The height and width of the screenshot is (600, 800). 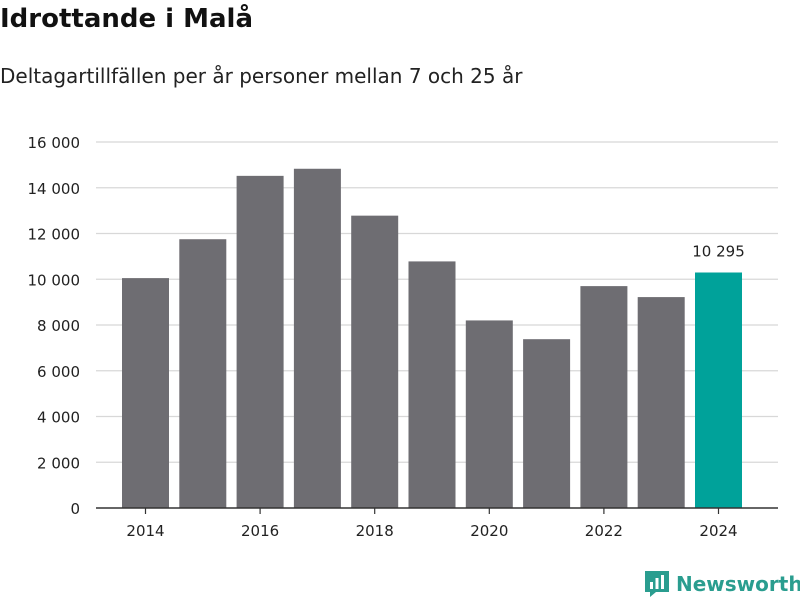 I want to click on brand-logo: Newsworthy, so click(x=722, y=584).